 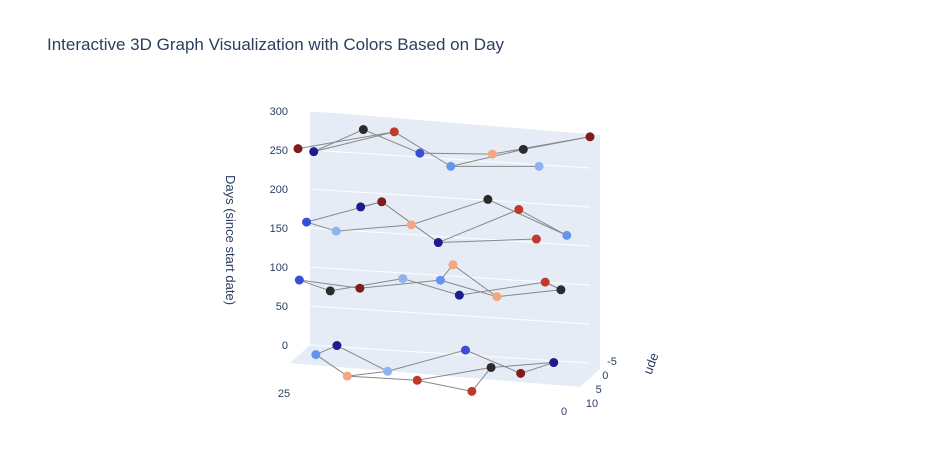 I want to click on z-tick-label: 50, so click(x=282, y=307).